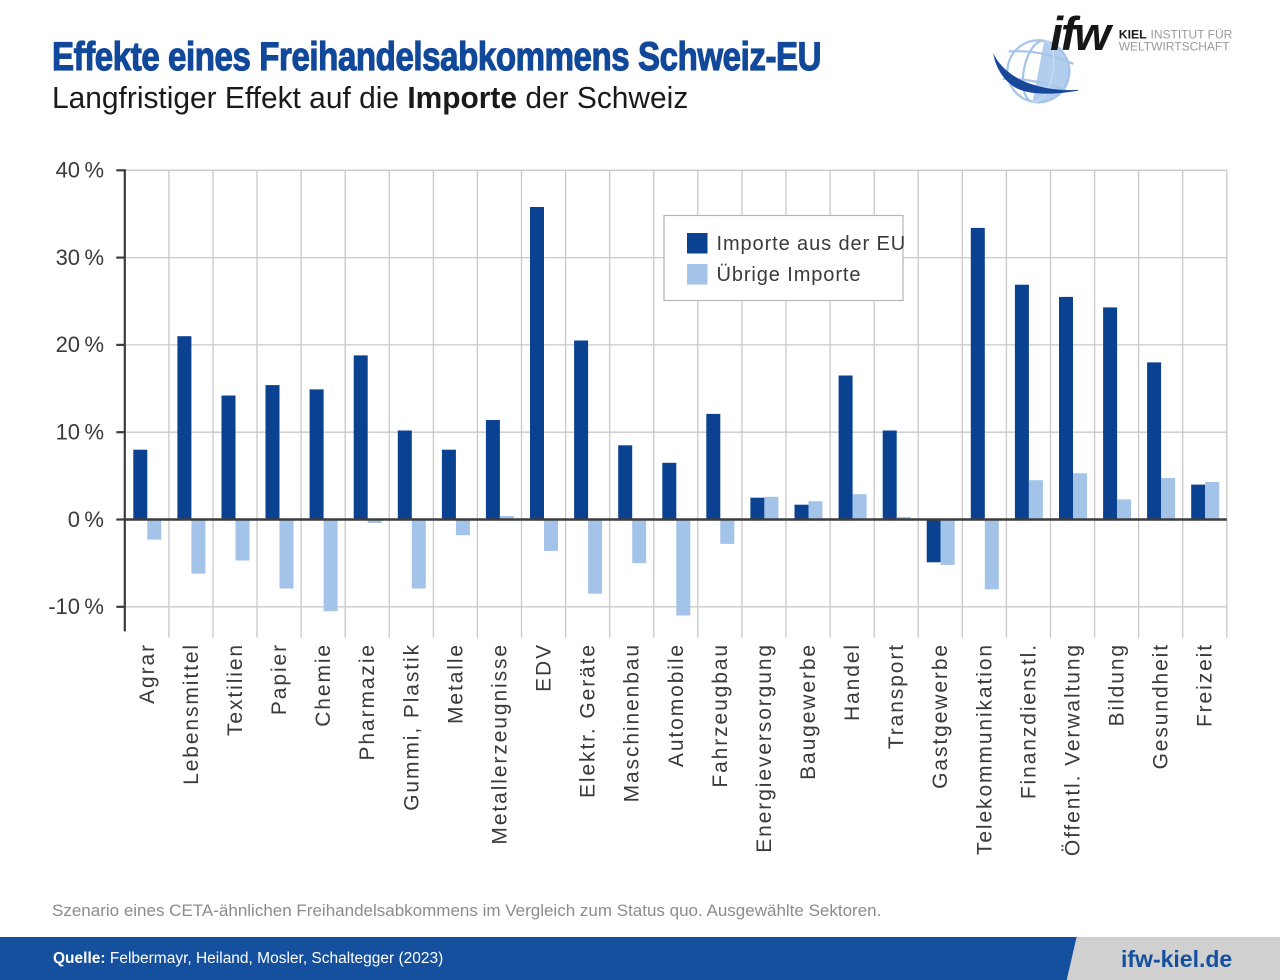  Describe the element at coordinates (80, 344) in the screenshot. I see `svg-text: 20 %` at that location.